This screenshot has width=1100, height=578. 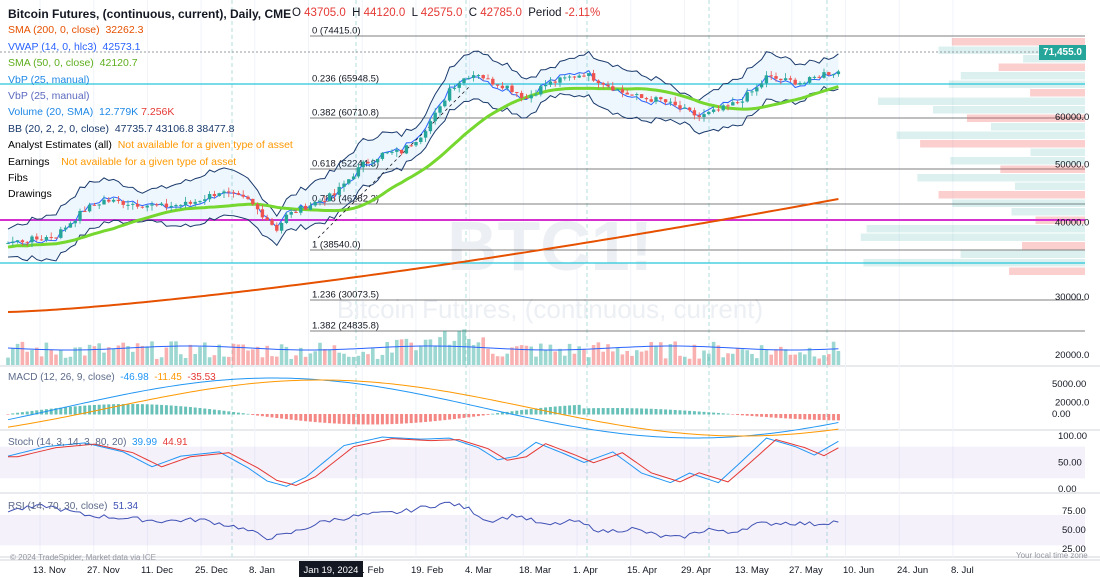 What do you see at coordinates (30, 194) in the screenshot?
I see `legend-item-drawings: Drawings` at bounding box center [30, 194].